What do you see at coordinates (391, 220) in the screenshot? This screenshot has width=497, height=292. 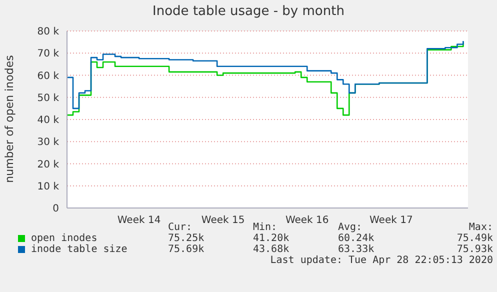 I see `x-tick-label: Week 17` at bounding box center [391, 220].